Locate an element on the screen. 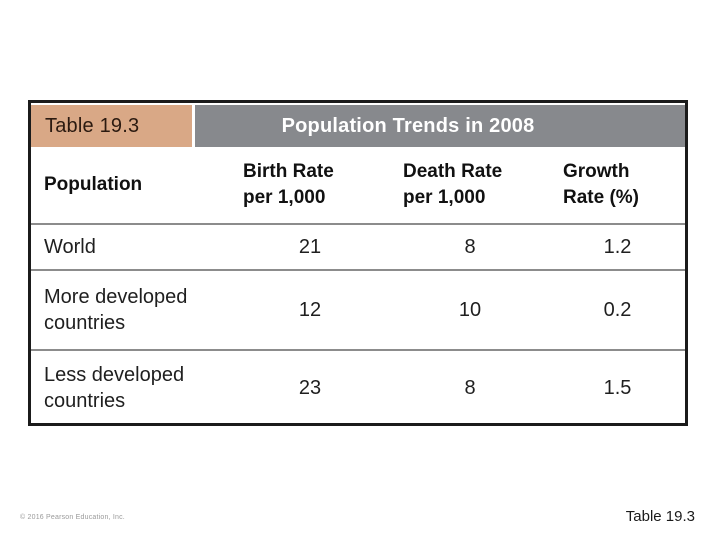  row-label: World is located at coordinates (70, 247).